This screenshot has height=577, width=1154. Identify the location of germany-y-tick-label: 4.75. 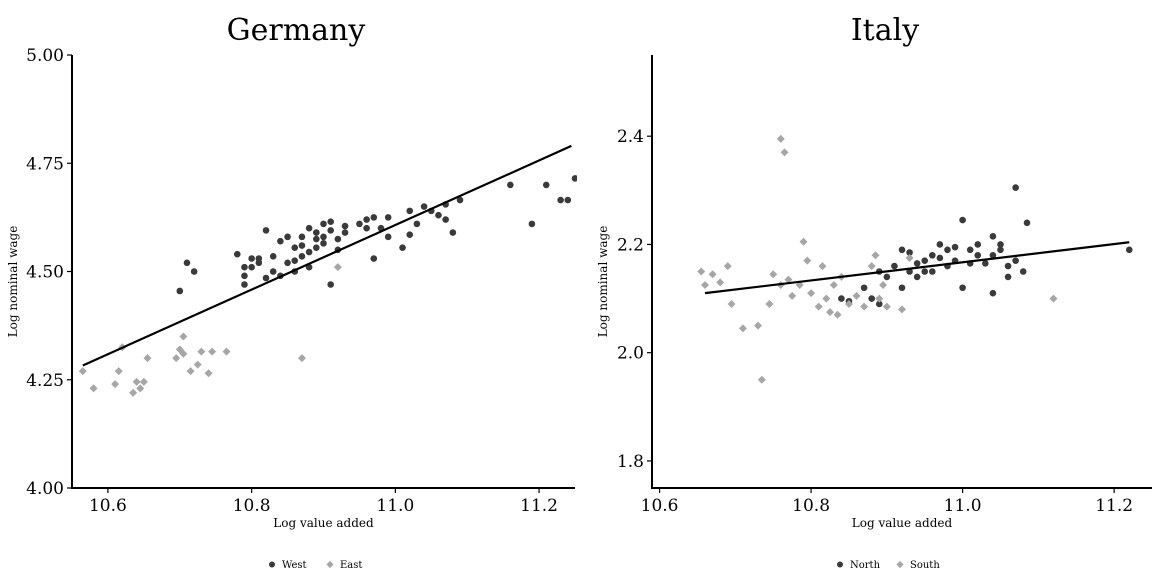
(45, 164).